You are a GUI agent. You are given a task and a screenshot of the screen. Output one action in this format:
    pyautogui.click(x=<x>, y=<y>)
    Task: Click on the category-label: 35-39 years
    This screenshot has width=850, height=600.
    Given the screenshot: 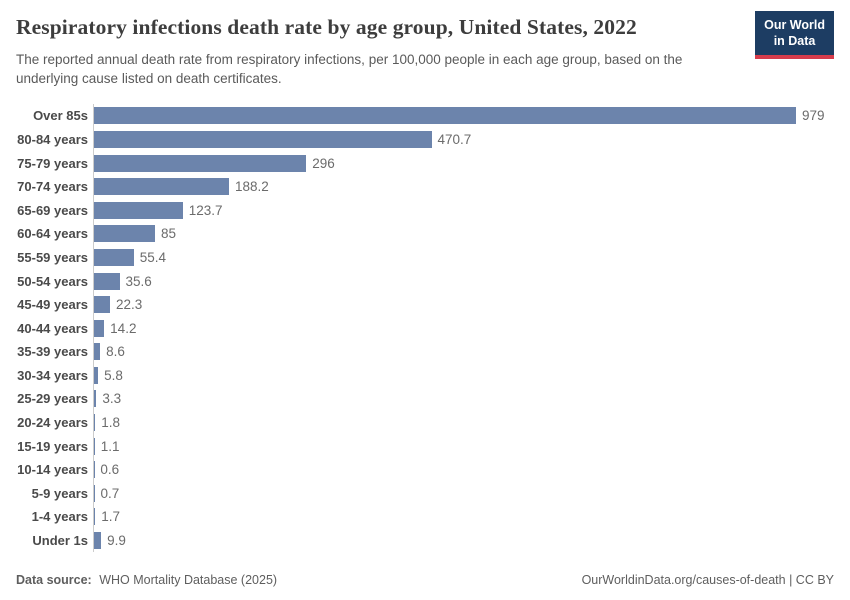 What is the action you would take?
    pyautogui.click(x=52, y=352)
    